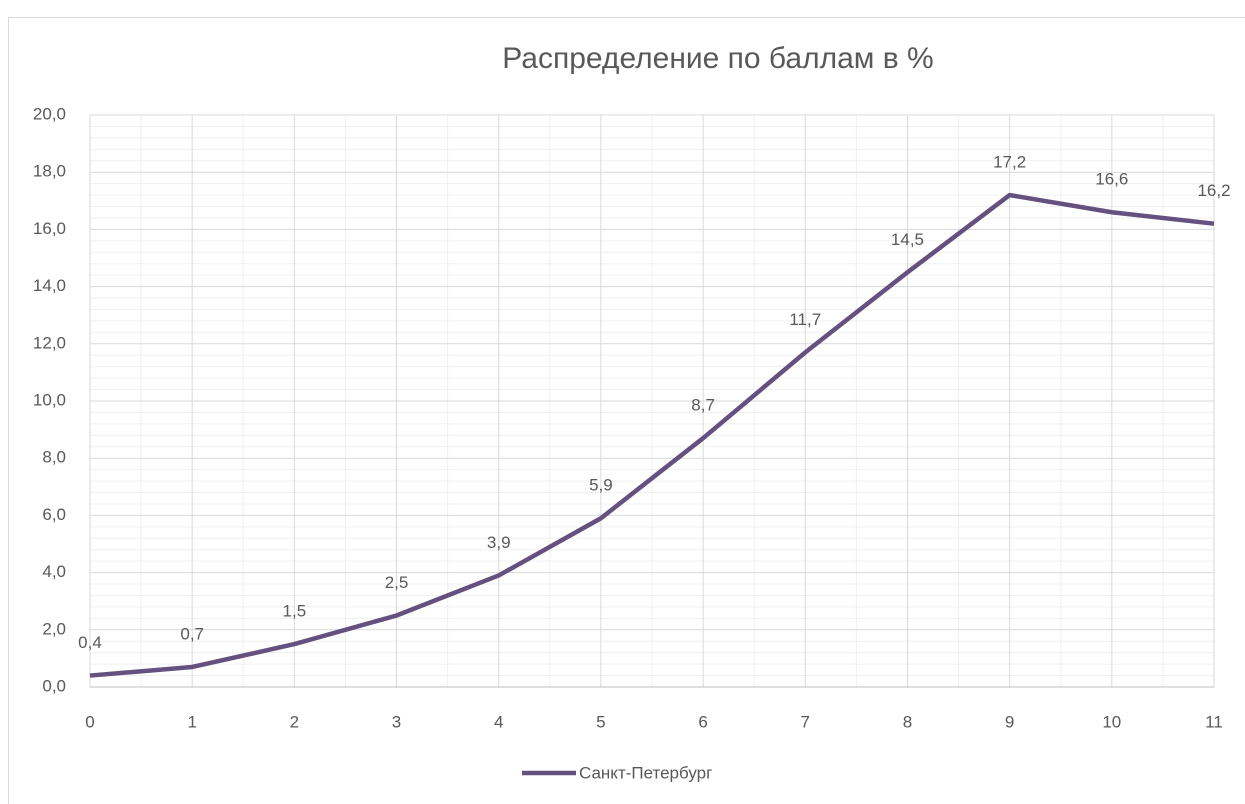 This screenshot has height=804, width=1245. I want to click on x-tick-label: 6, so click(702, 721).